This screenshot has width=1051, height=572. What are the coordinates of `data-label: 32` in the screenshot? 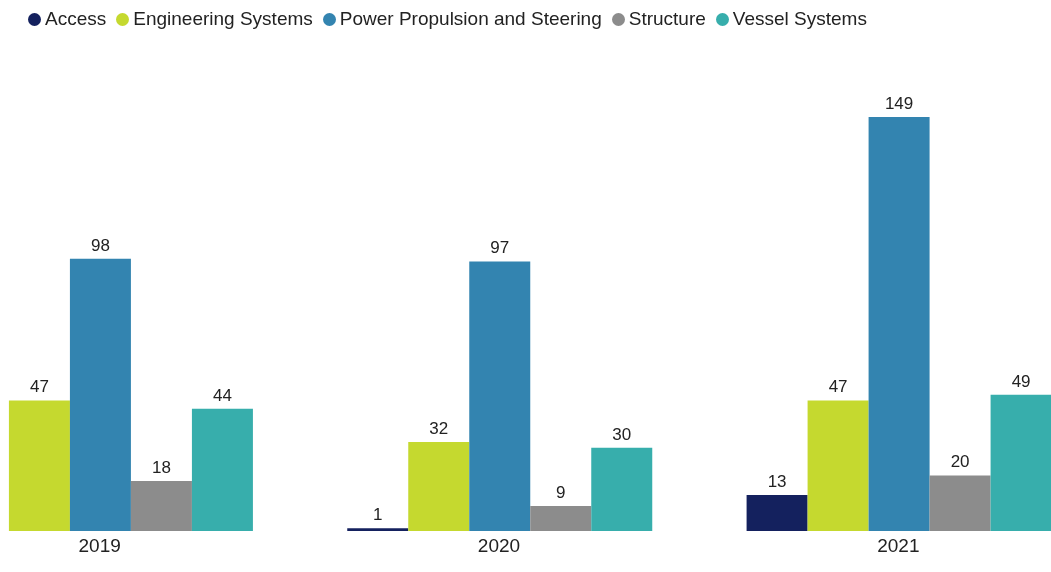 It's located at (439, 429).